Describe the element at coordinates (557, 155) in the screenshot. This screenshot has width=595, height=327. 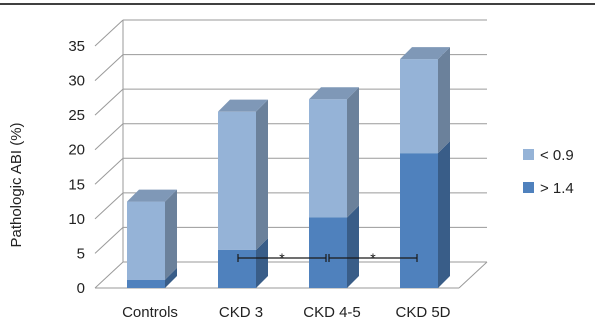
I see `legend-label: < 0.9` at that location.